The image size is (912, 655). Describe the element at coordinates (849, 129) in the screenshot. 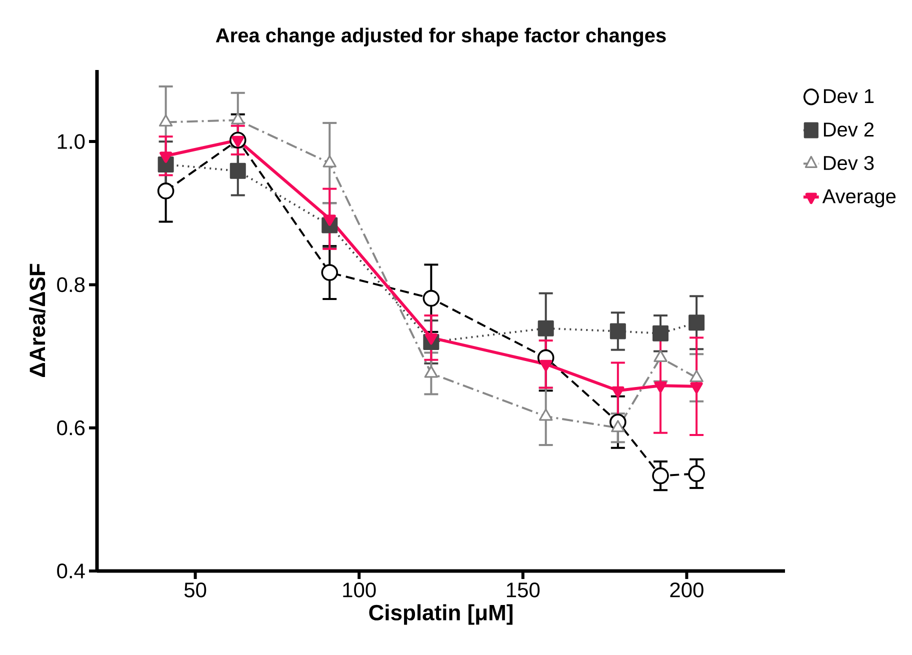

I see `legend-label: Dev 2` at that location.